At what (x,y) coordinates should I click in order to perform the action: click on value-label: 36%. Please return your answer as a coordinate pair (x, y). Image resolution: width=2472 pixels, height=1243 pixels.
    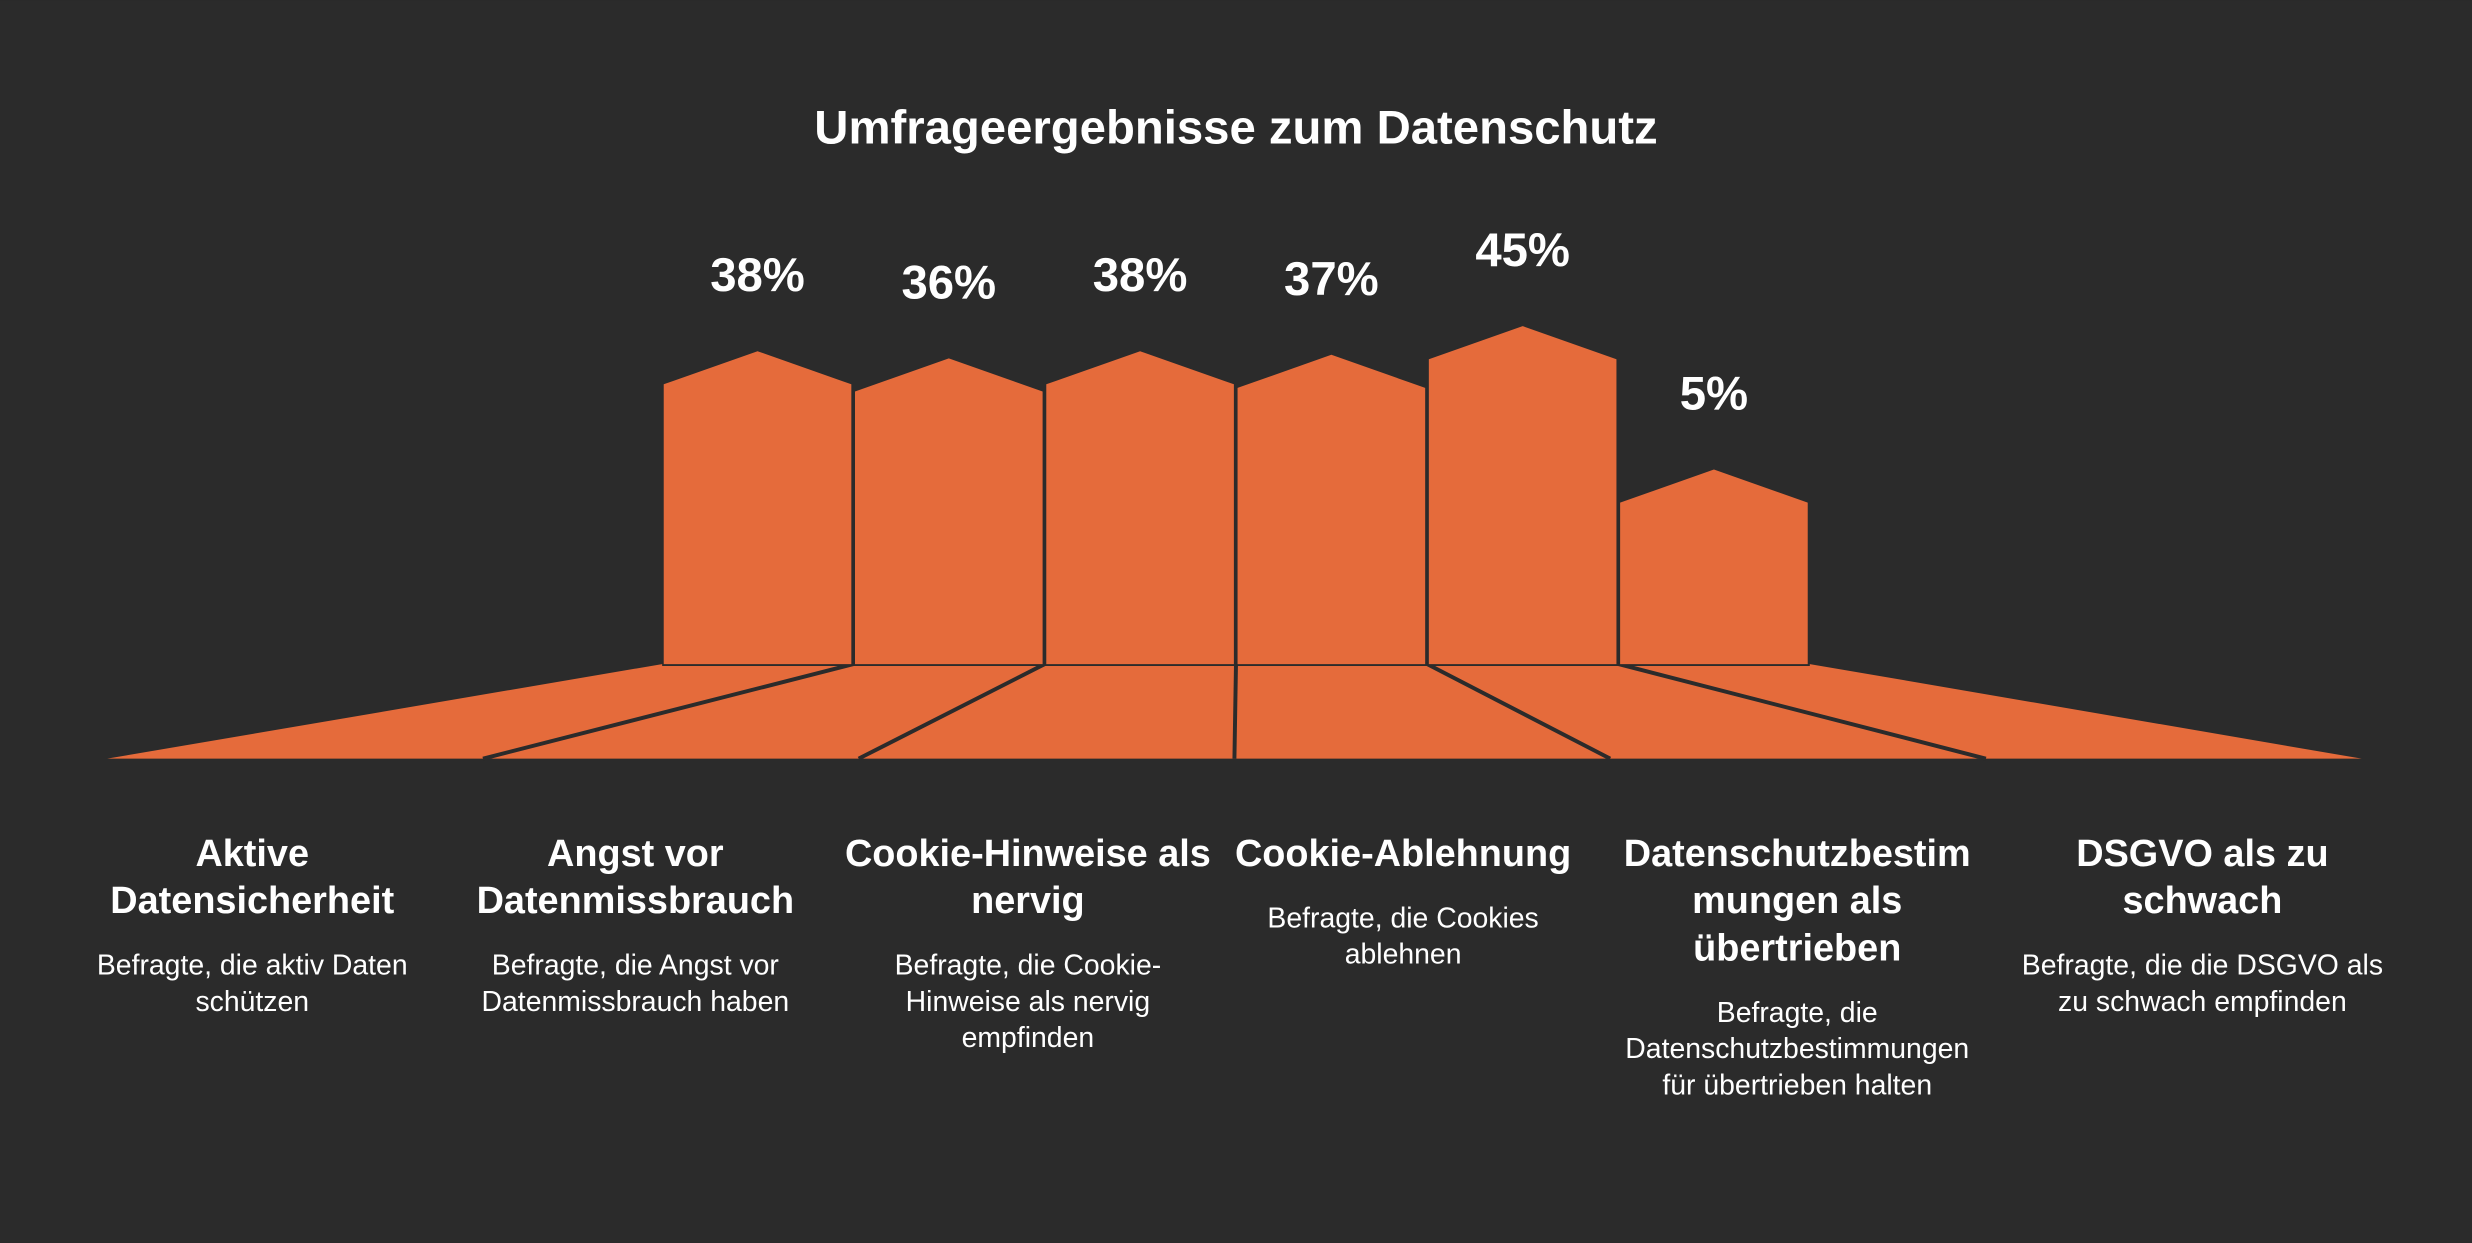
    Looking at the image, I should click on (948, 282).